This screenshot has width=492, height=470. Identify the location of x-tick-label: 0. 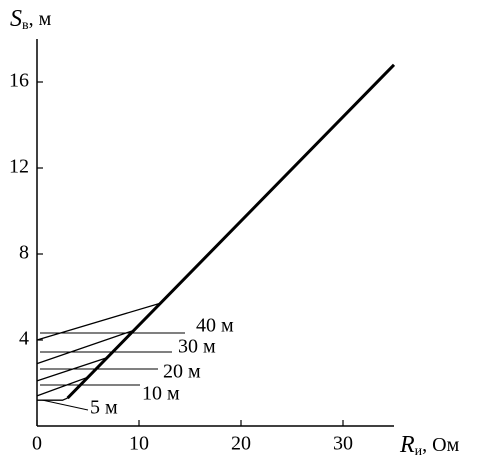
(37, 444).